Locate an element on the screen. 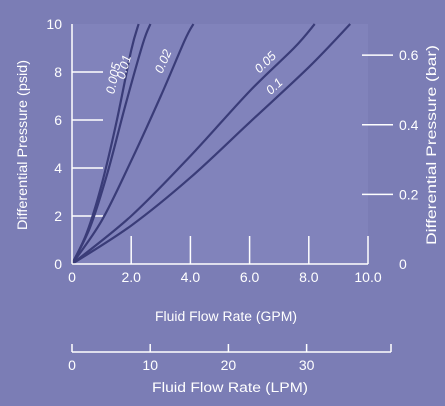 The height and width of the screenshot is (406, 445). x2-tick-label: 10 is located at coordinates (150, 365).